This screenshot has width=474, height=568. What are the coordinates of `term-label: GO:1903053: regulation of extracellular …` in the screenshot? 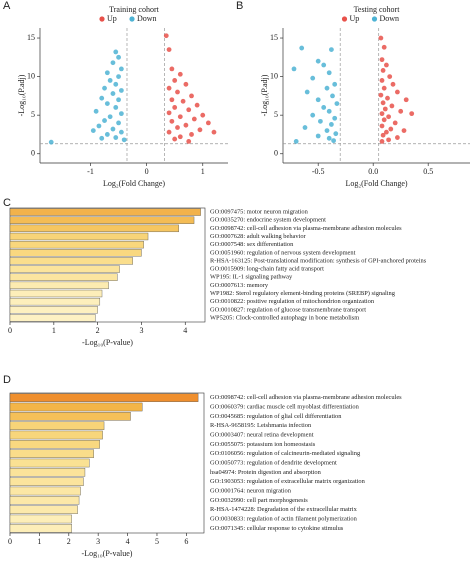 It's located at (288, 481).